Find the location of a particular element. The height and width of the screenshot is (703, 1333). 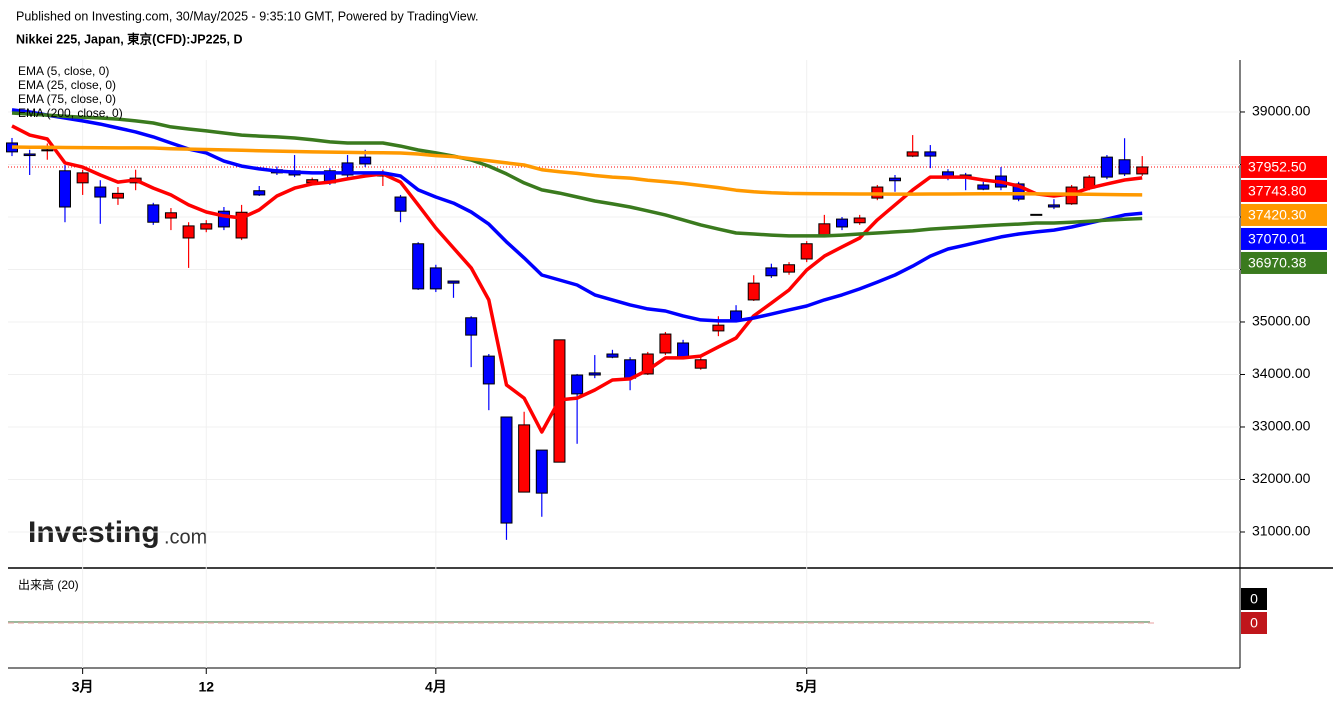

y-tick-label: 35000.00 is located at coordinates (1281, 321).